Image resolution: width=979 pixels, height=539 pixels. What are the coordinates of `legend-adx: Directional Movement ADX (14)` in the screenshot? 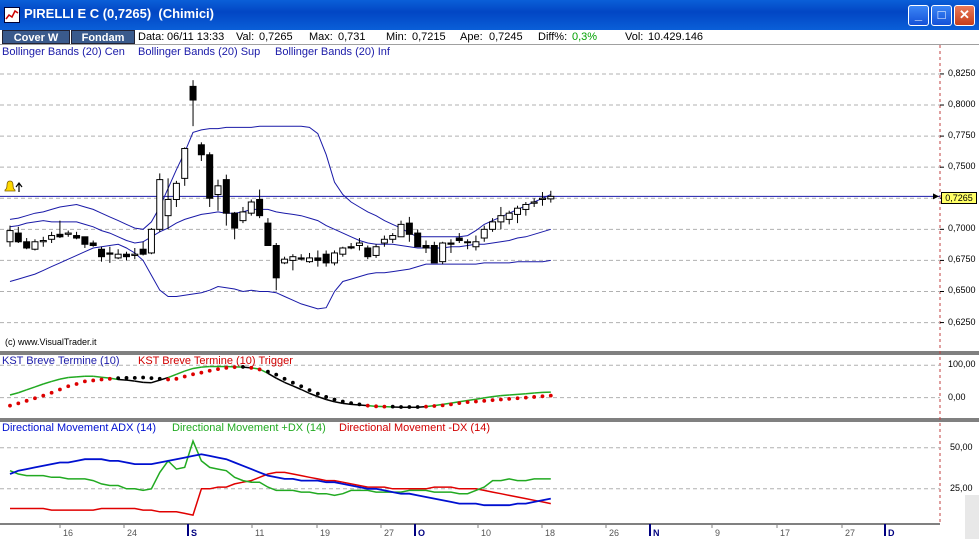 It's located at (79, 428).